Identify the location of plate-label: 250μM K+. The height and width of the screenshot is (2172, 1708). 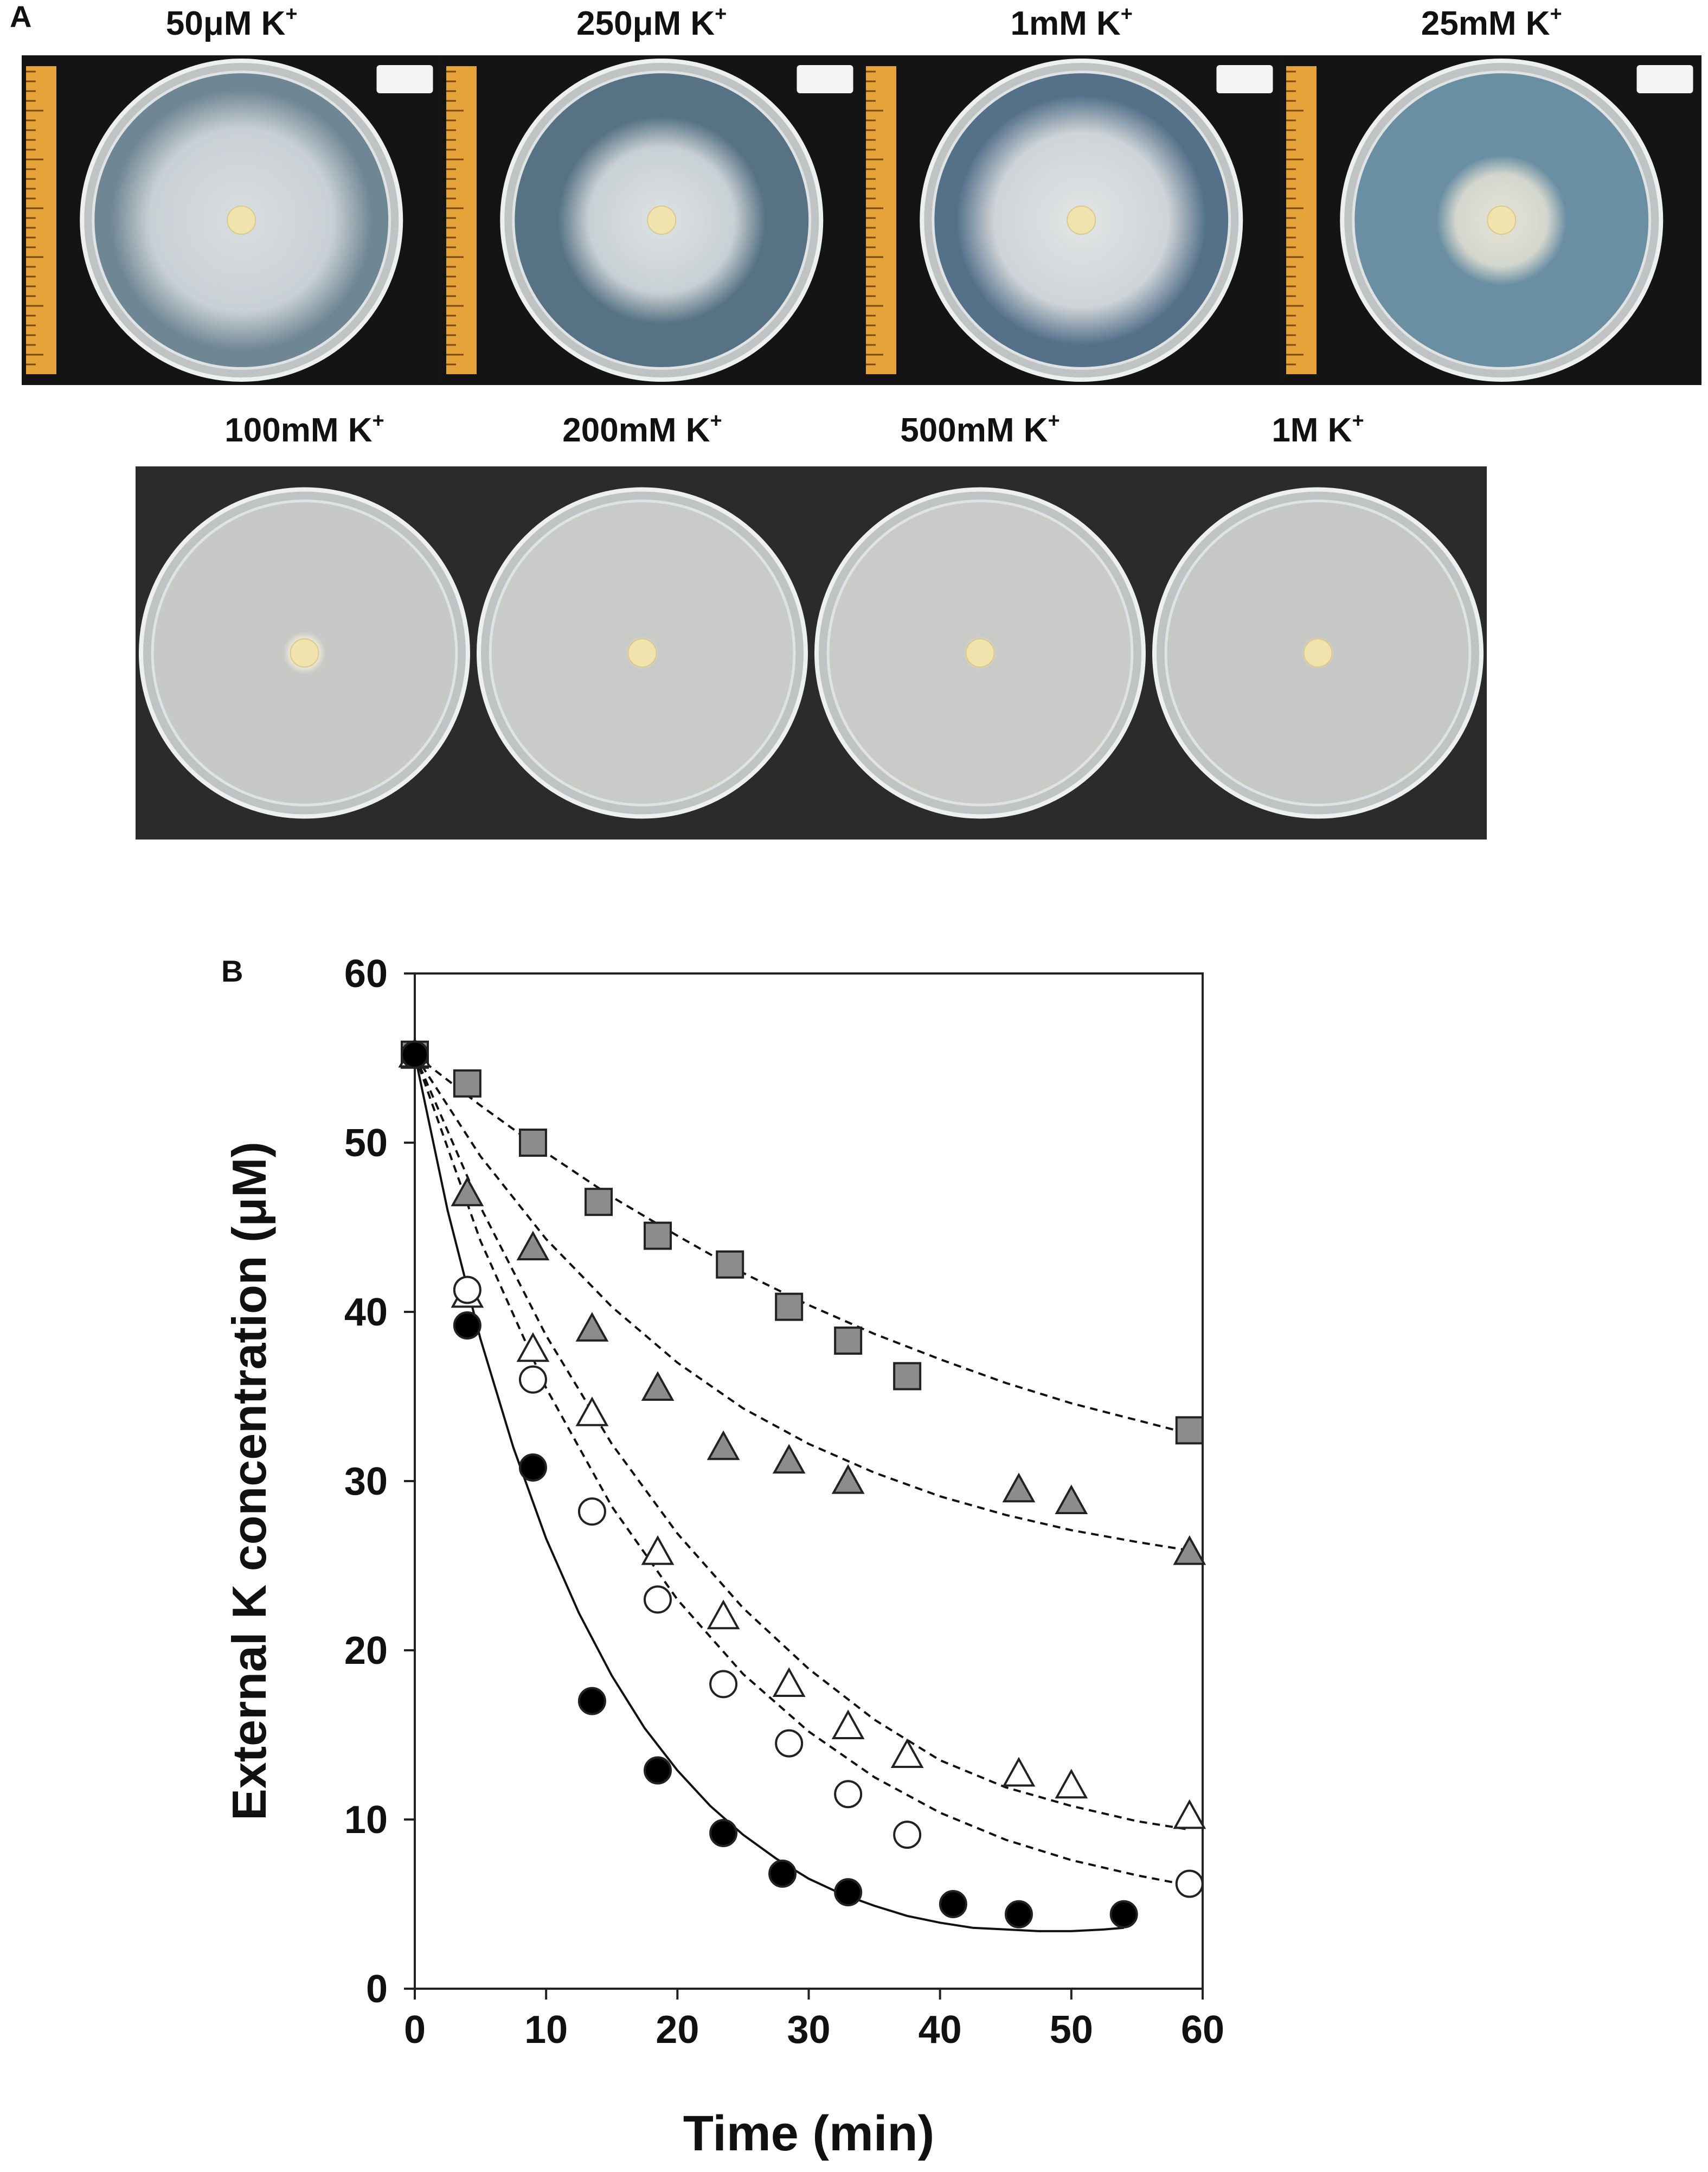
(652, 23).